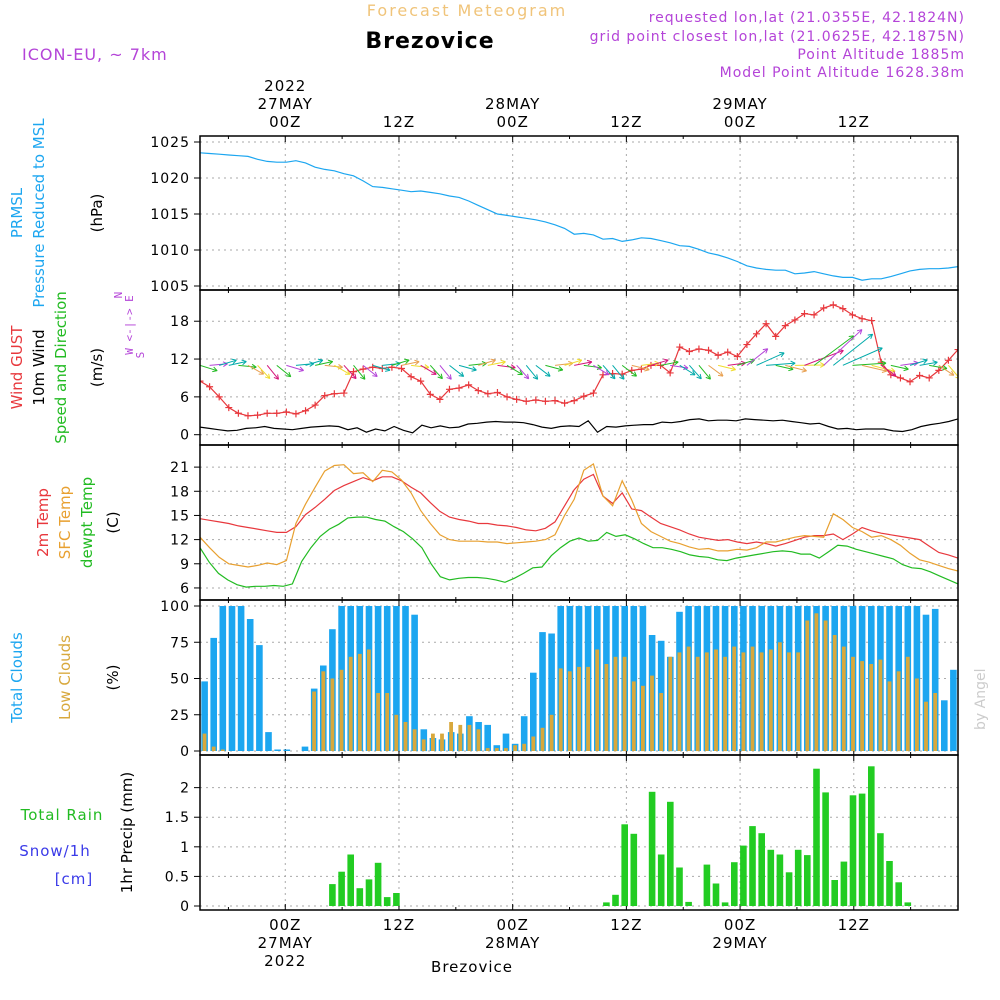  Describe the element at coordinates (854, 925) in the screenshot. I see `bottom-time-label: 12Z` at that location.